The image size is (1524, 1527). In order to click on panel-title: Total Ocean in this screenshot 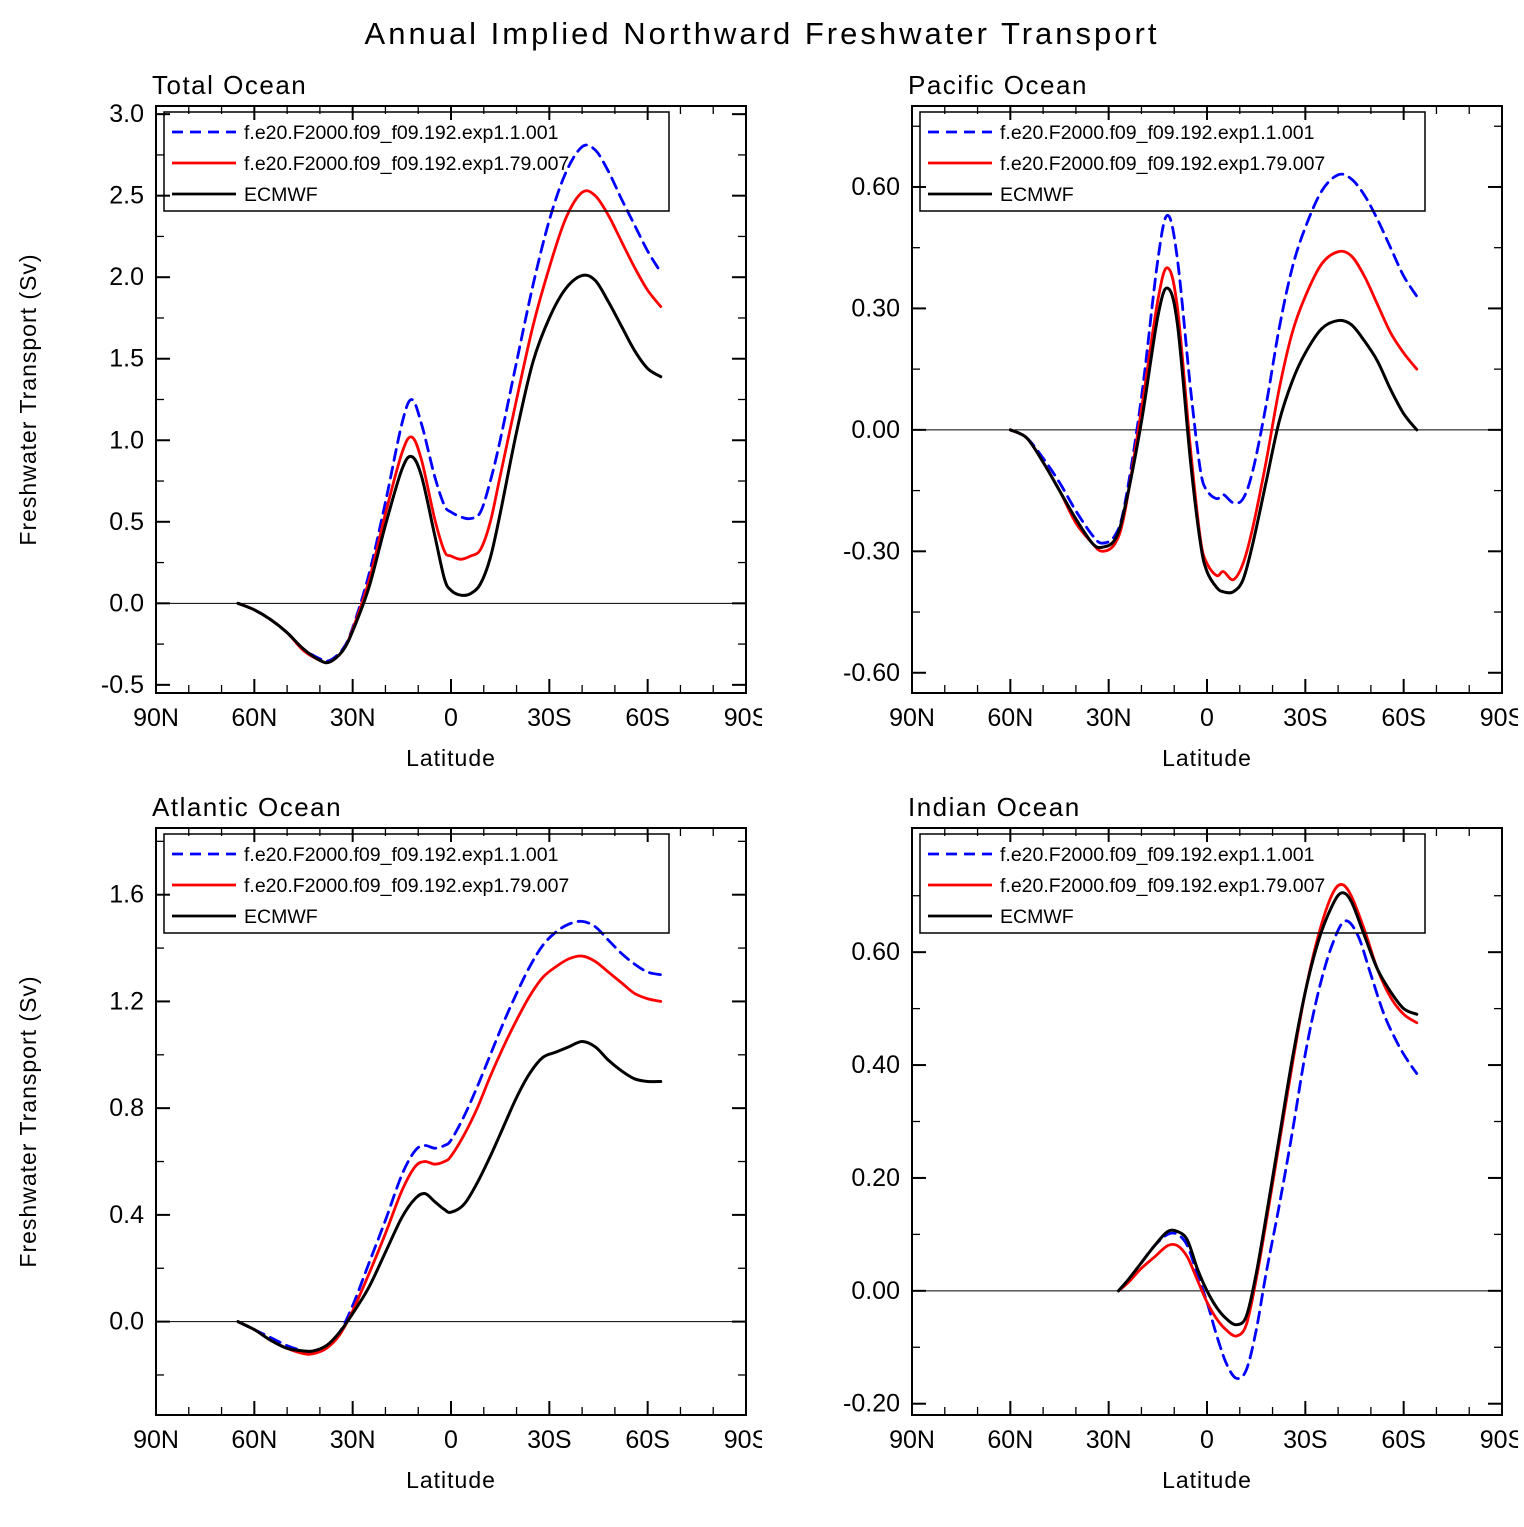, I will do `click(229, 85)`.